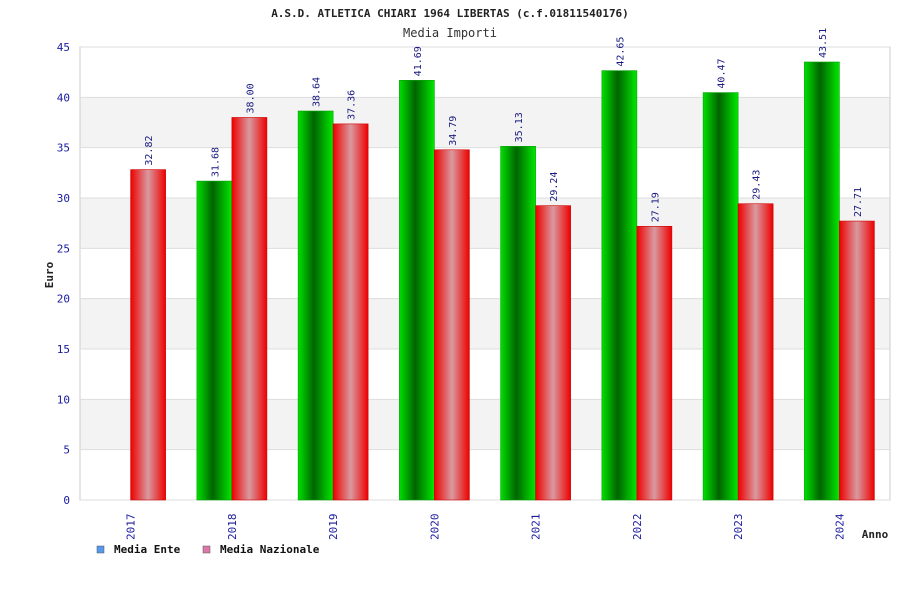  What do you see at coordinates (149, 151) in the screenshot?
I see `data-label: 32.82` at bounding box center [149, 151].